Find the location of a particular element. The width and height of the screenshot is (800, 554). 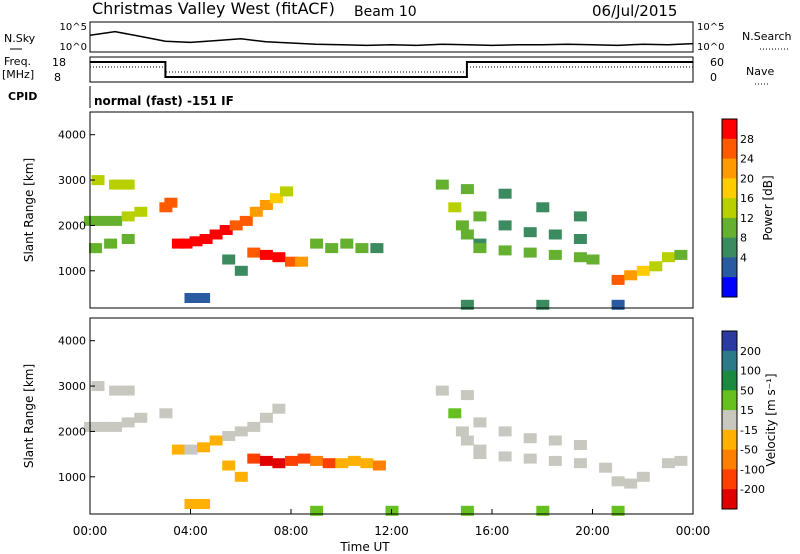

x-axis-label: Time UT is located at coordinates (364, 547).